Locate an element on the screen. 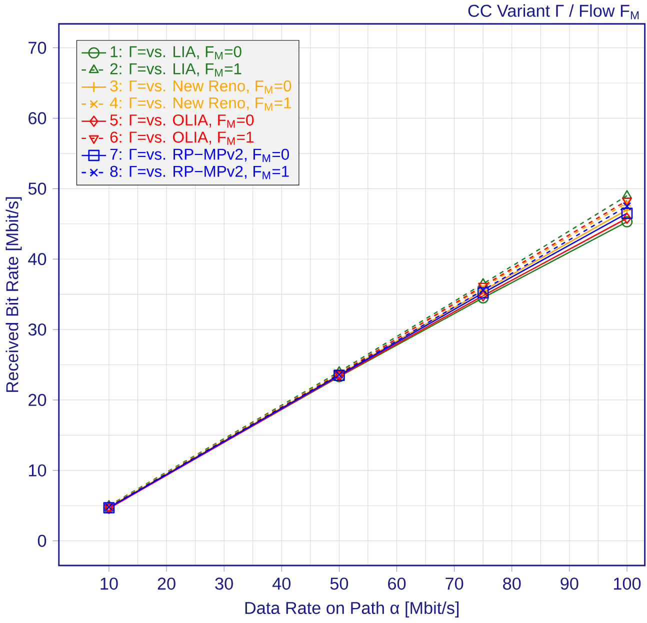  legend-title: CC Variant Γ / Flow F$_{M}$ is located at coordinates (553, 12).